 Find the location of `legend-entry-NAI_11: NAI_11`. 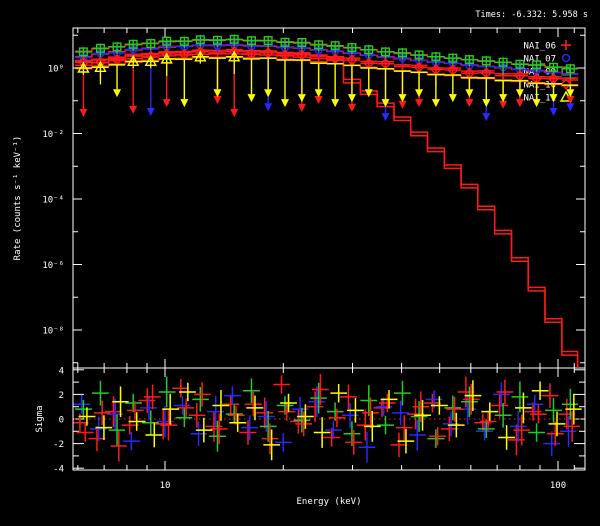

legend-entry-NAI_11: NAI_11 is located at coordinates (548, 97).